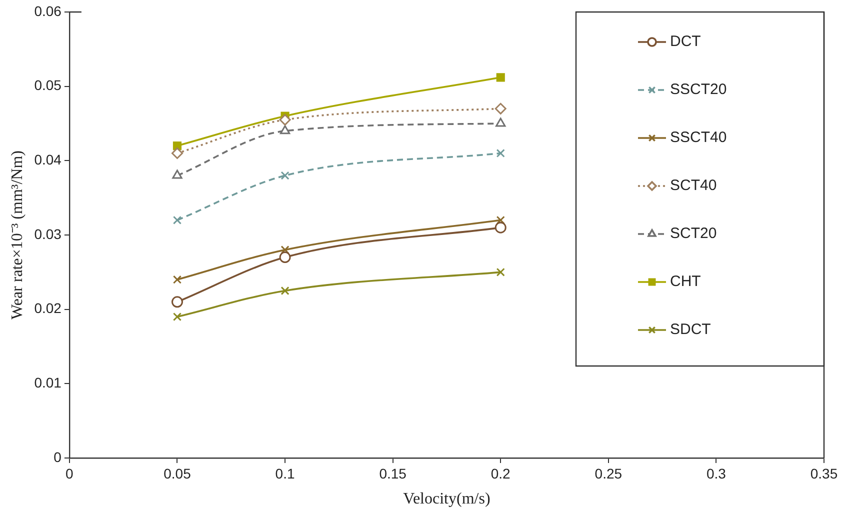  Describe the element at coordinates (690, 329) in the screenshot. I see `legend-label: SDCT` at that location.